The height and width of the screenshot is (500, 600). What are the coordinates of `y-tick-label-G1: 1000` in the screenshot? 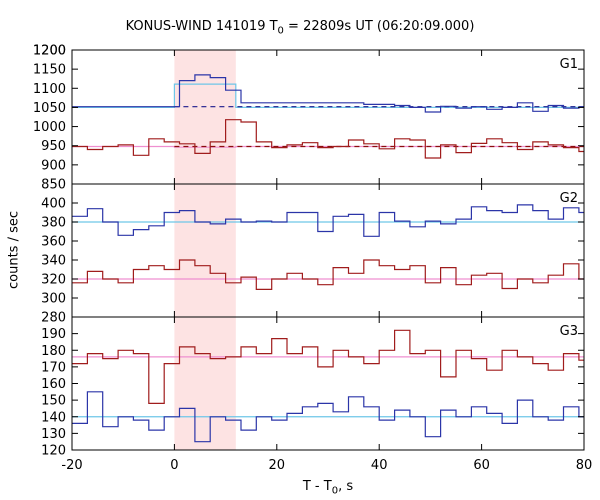 It's located at (49, 127).